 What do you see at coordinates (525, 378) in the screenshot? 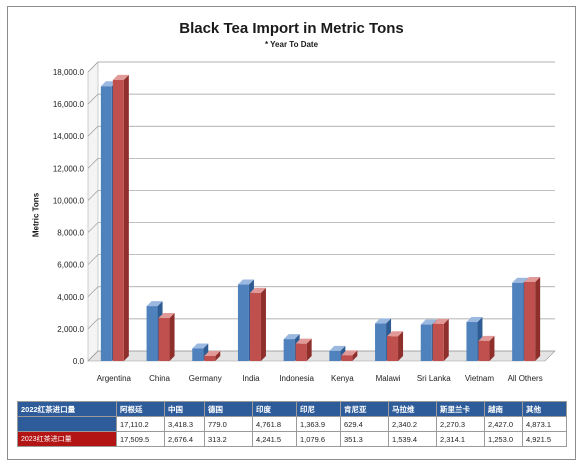
I see `x-tick-label: All Others` at bounding box center [525, 378].